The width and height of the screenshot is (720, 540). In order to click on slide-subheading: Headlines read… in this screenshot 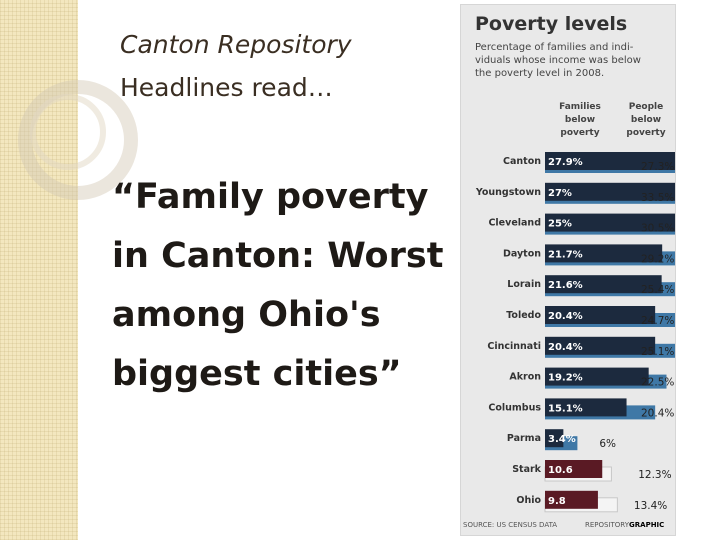, I will do `click(226, 87)`.